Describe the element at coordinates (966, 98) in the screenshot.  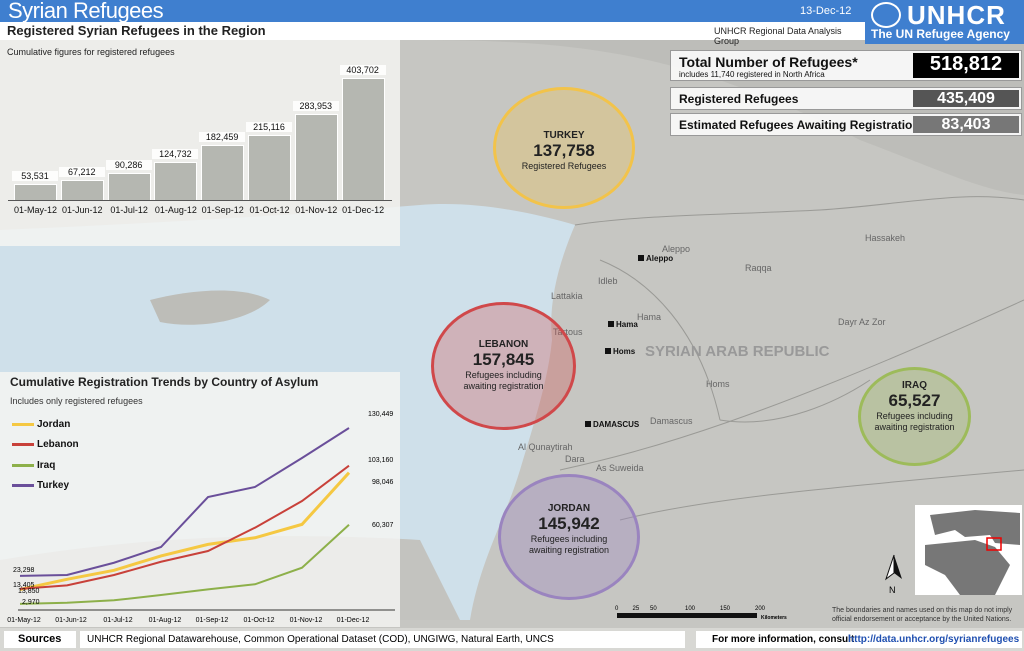
I see `registered-value: 435,409` at that location.